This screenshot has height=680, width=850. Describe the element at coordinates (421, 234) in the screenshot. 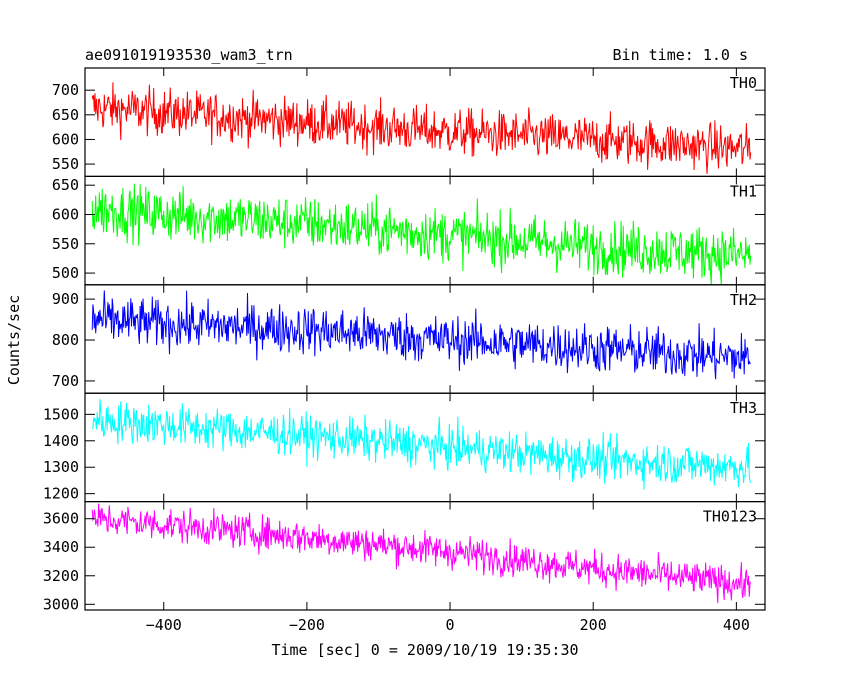

I see `series-line-th1` at that location.